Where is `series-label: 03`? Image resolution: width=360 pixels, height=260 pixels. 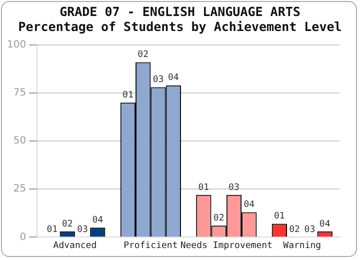
series-label: 03 is located at coordinates (158, 80).